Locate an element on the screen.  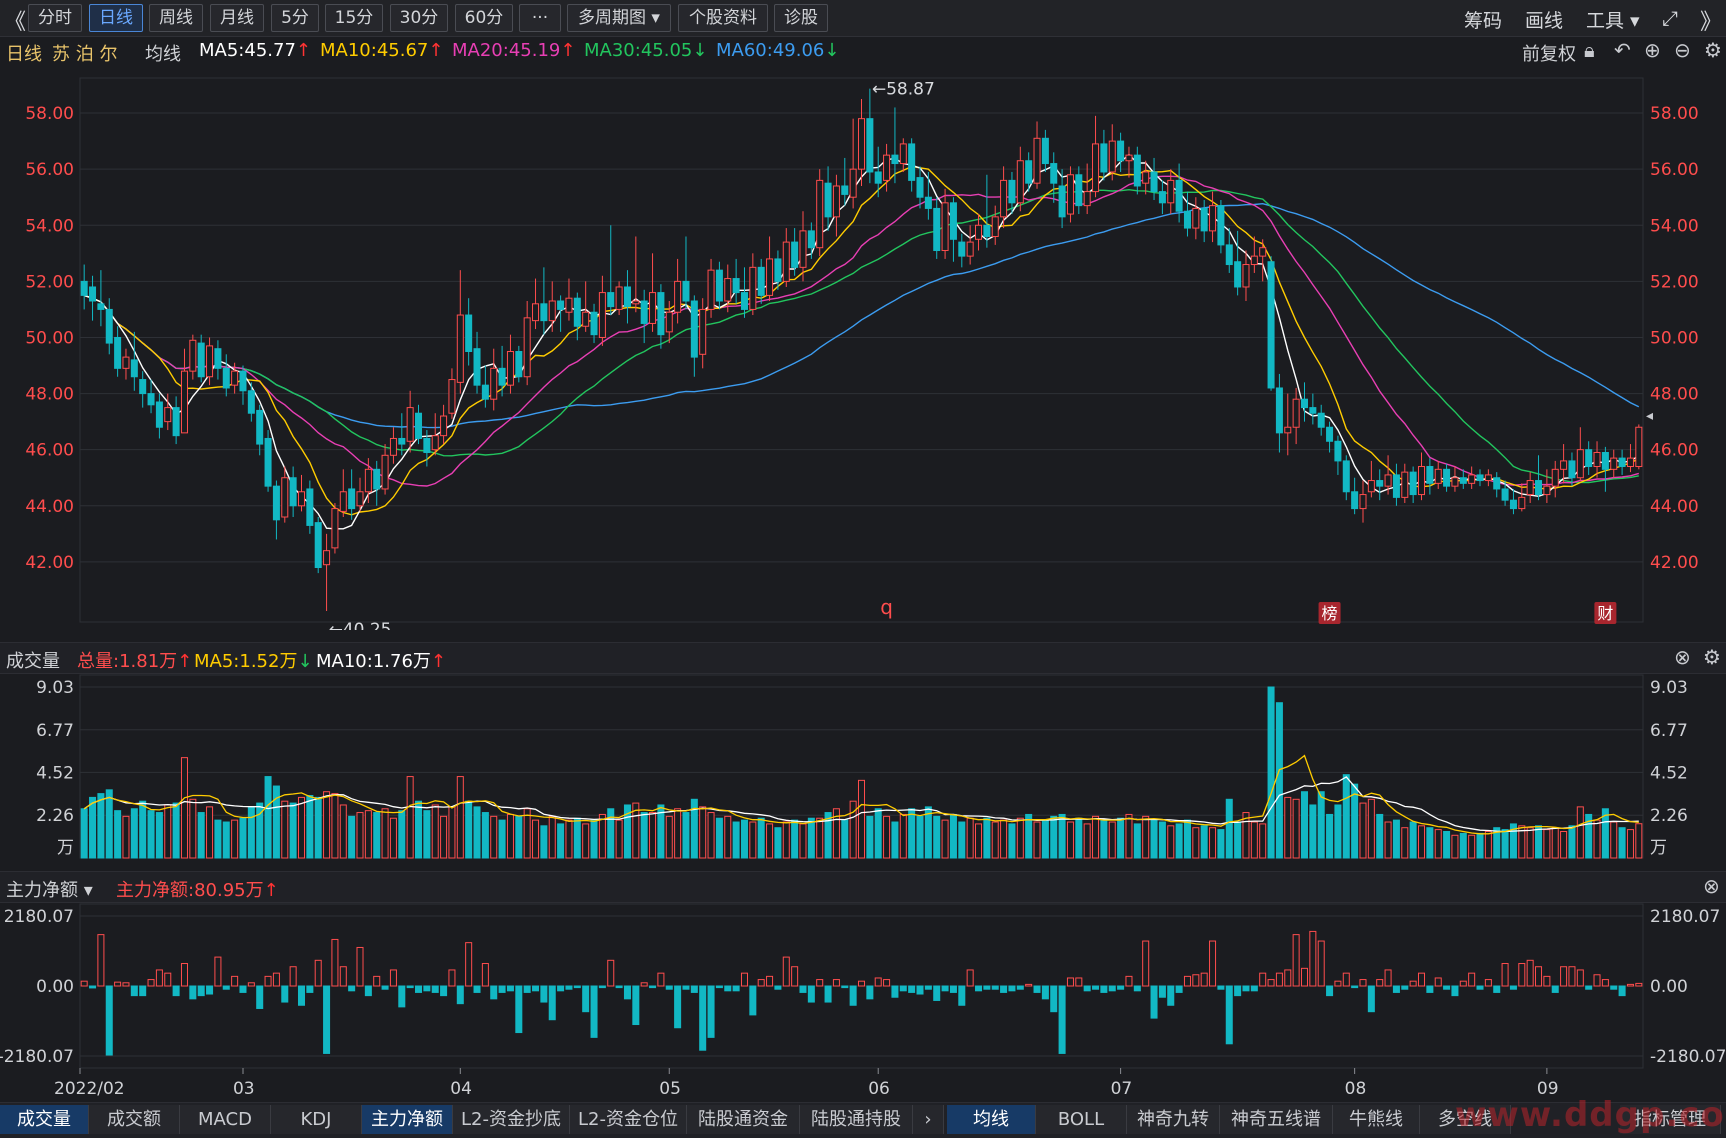
y-tick-label-right: 6.77 is located at coordinates (1669, 731).